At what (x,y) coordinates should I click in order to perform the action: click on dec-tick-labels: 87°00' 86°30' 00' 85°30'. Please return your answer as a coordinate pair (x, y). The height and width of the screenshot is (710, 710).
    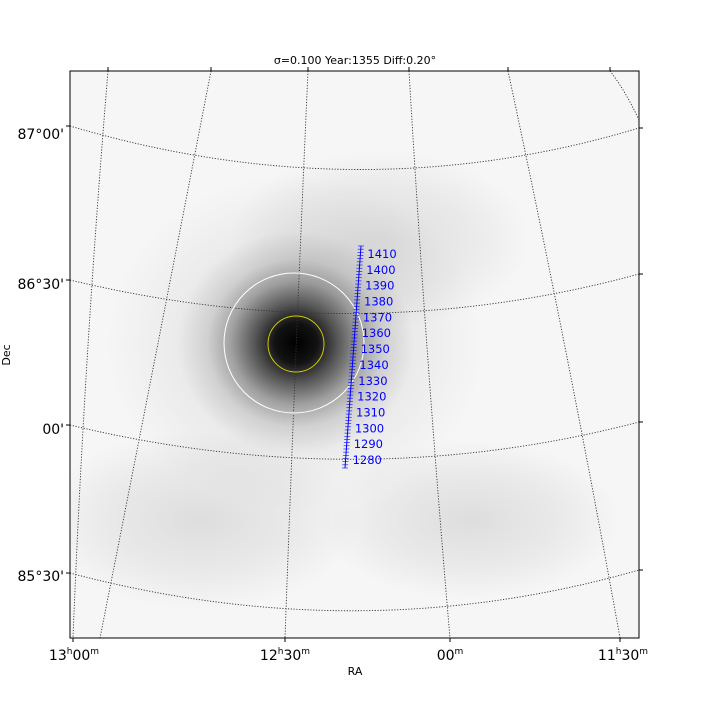
    Looking at the image, I should click on (41, 356).